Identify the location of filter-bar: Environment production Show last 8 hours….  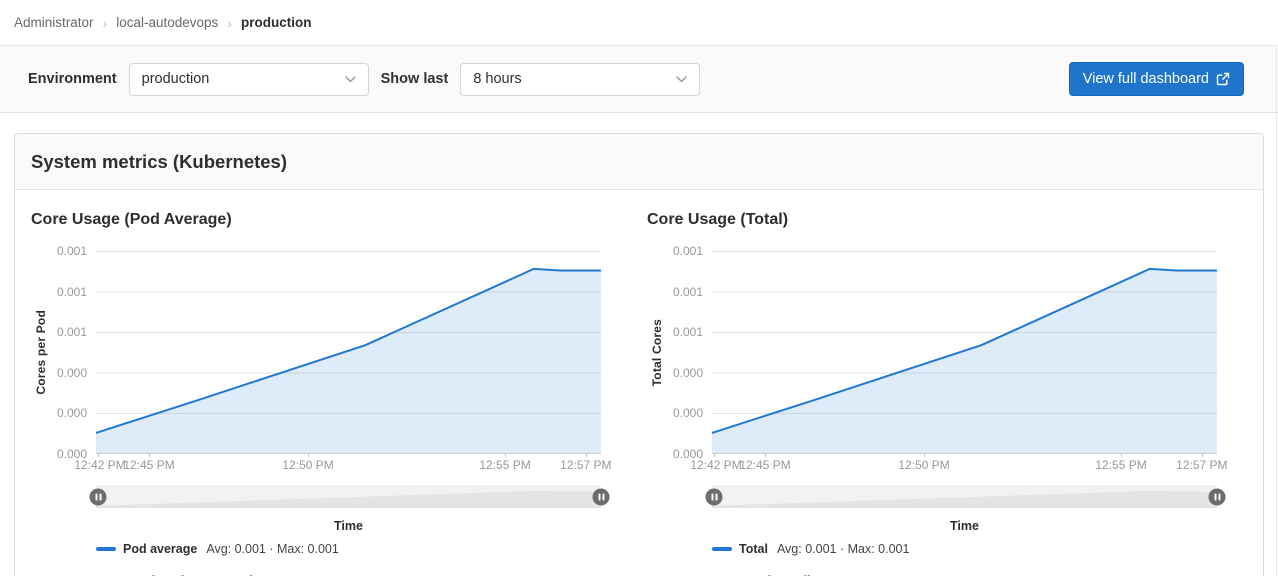
(639, 79).